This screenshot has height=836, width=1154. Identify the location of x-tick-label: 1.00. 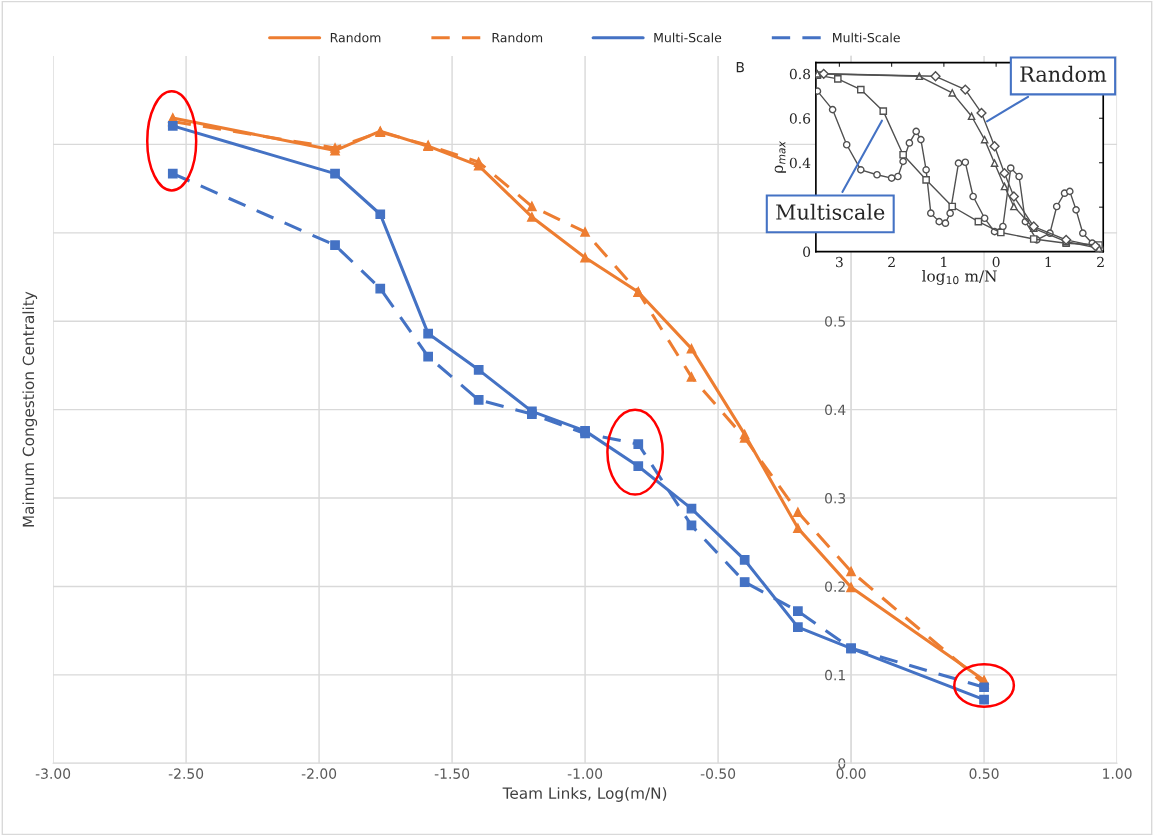
(1117, 773).